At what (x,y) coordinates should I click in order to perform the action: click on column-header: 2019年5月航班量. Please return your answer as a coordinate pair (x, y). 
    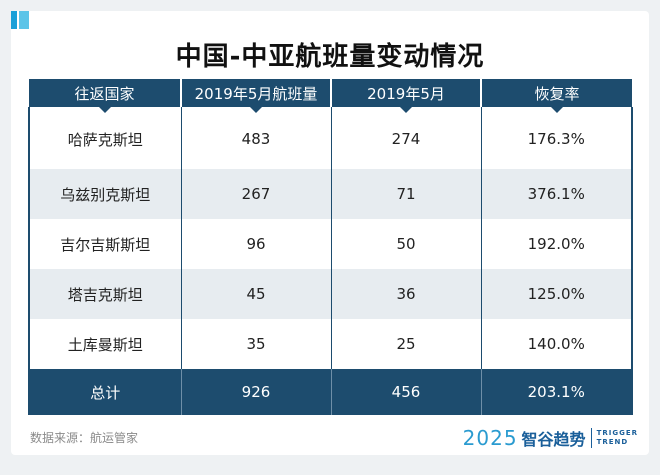
    Looking at the image, I should click on (255, 96).